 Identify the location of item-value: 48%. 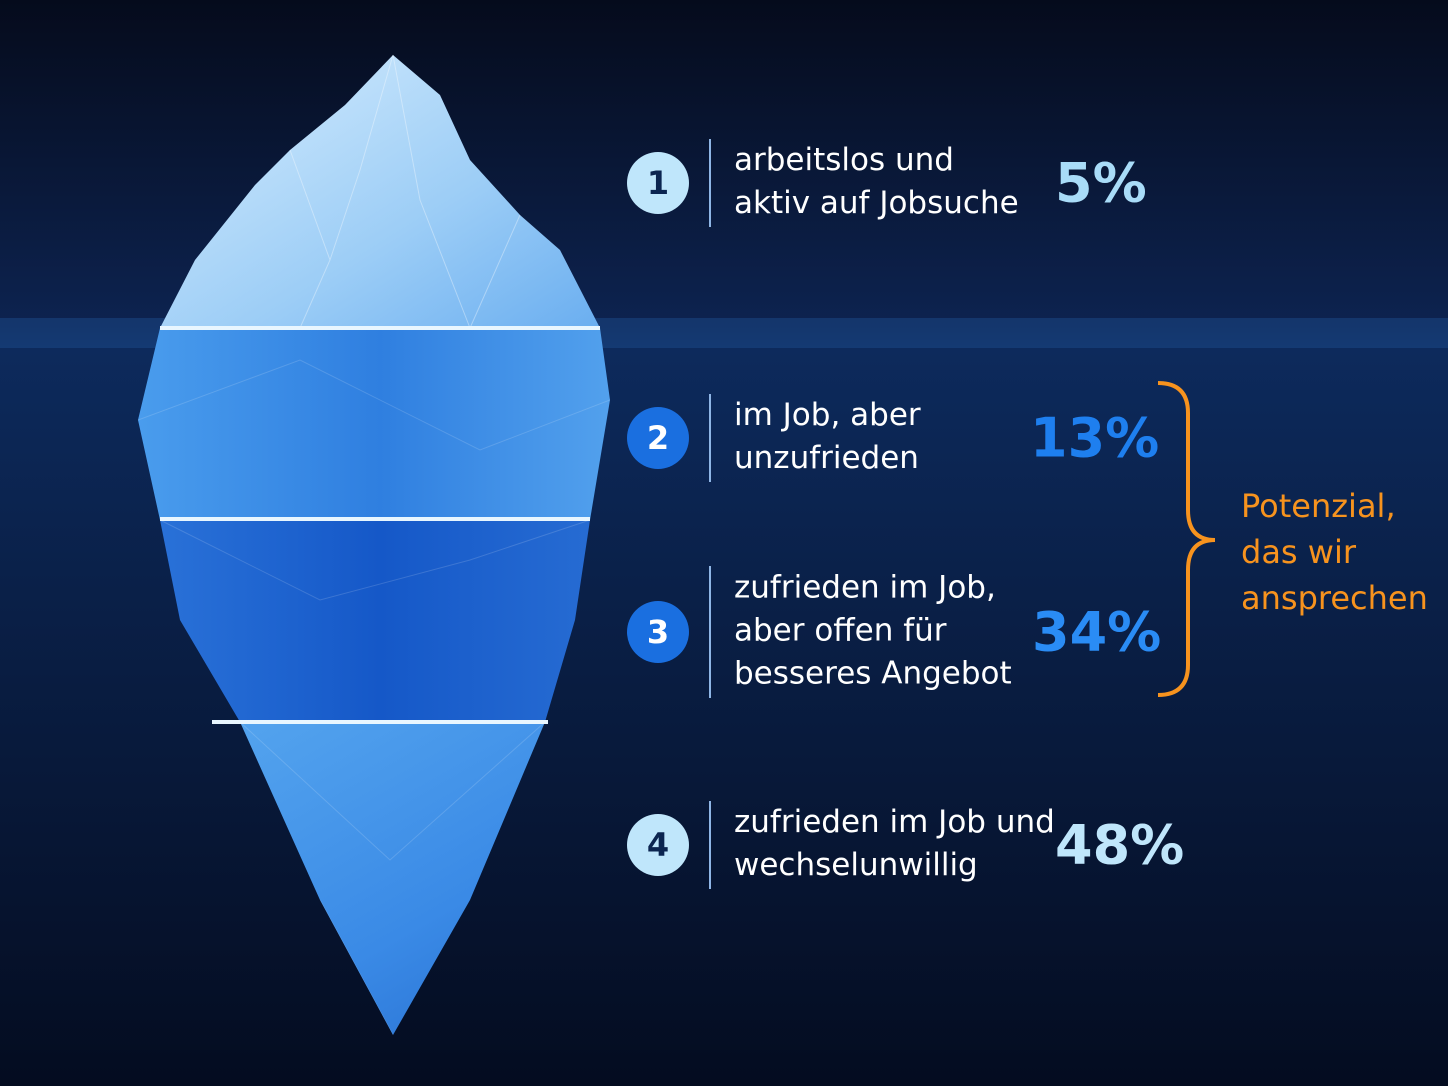
(1119, 845).